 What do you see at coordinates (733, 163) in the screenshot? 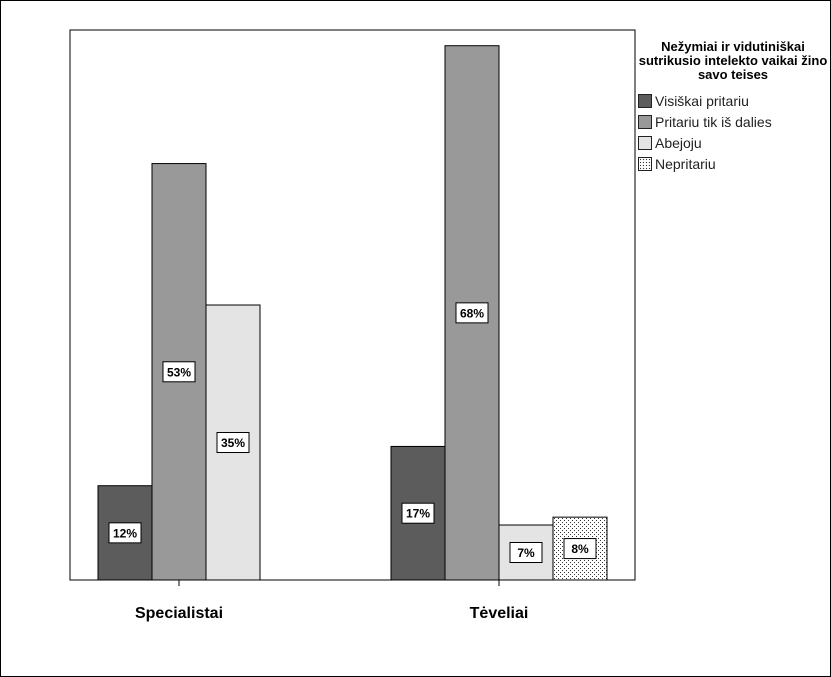
I see `legend-item: Nepritariu` at bounding box center [733, 163].